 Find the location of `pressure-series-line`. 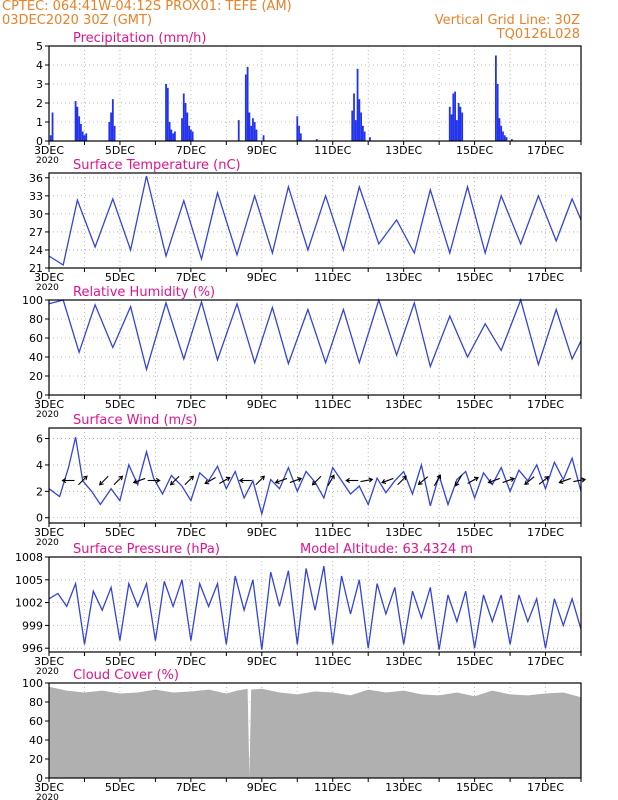

pressure-series-line is located at coordinates (315, 607).